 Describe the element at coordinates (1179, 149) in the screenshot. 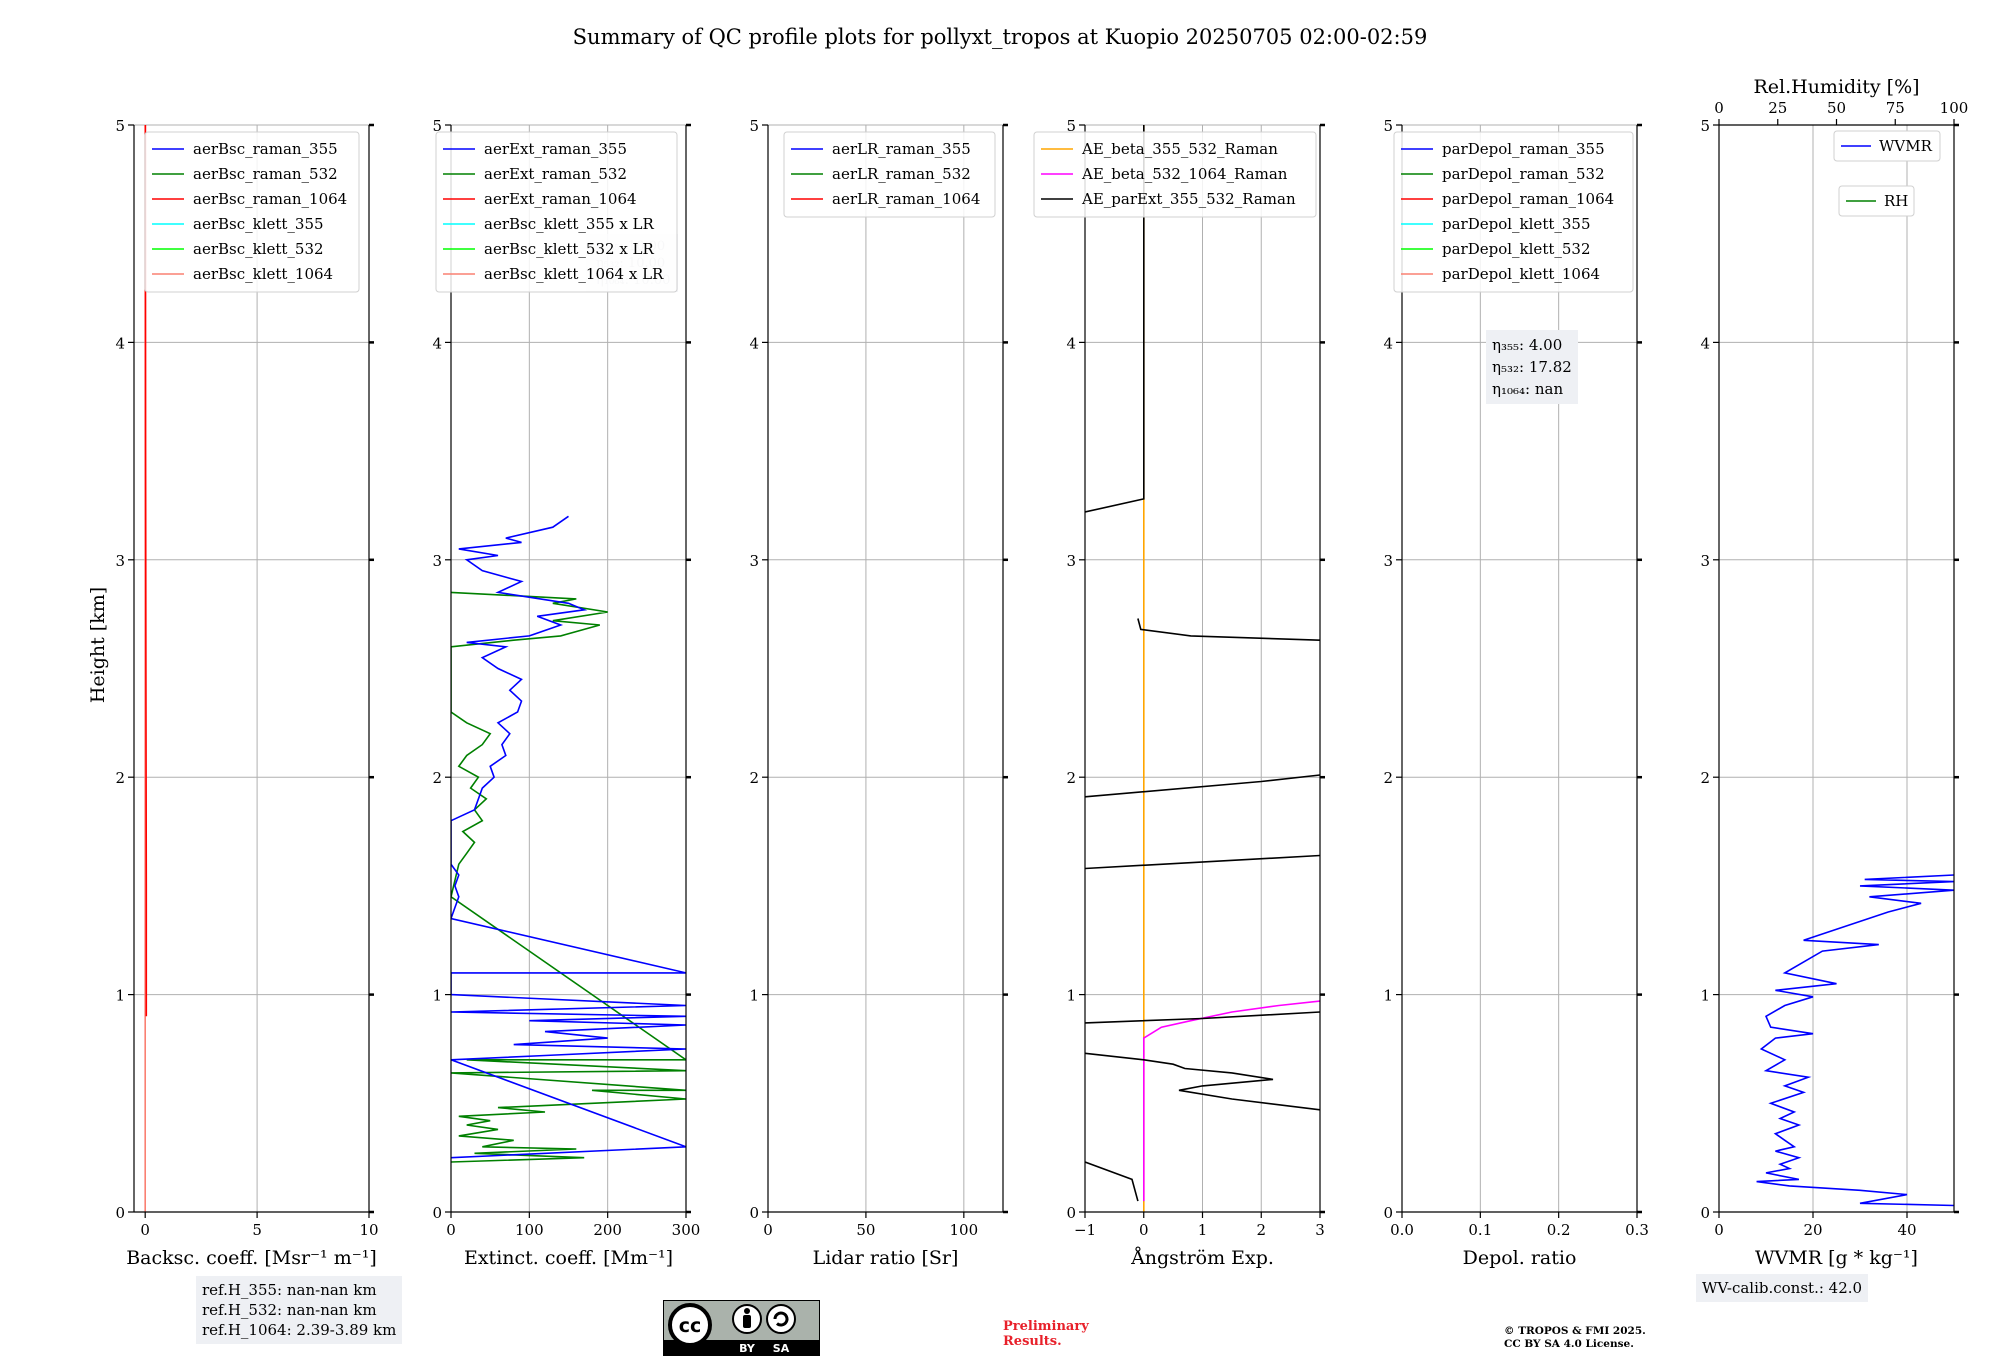

I see `legend-entry: AE_beta_355_532_Raman` at that location.